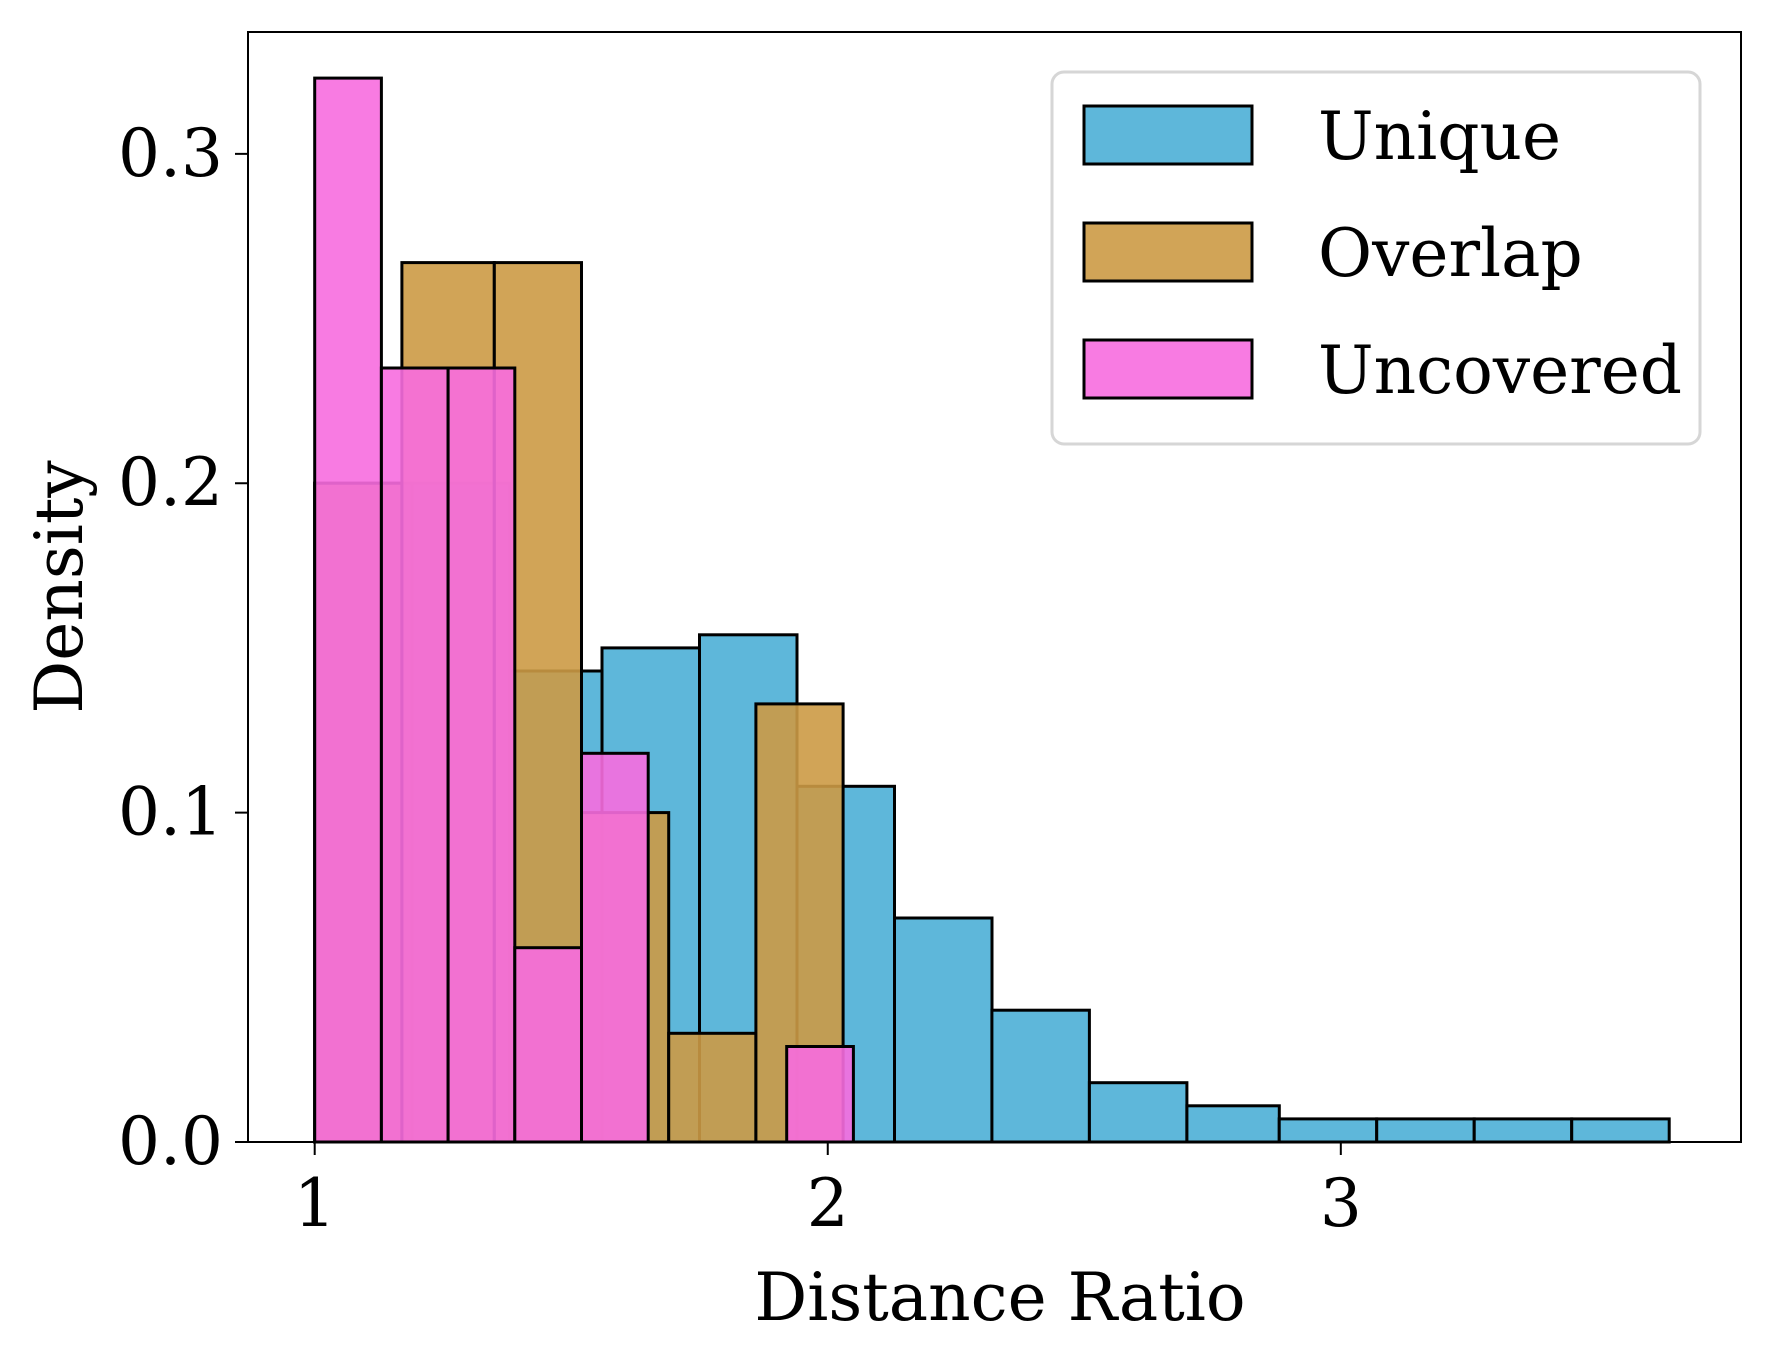  I want to click on y-axis: 0.0 0.1 0.2 0.3, so click(183, 647).